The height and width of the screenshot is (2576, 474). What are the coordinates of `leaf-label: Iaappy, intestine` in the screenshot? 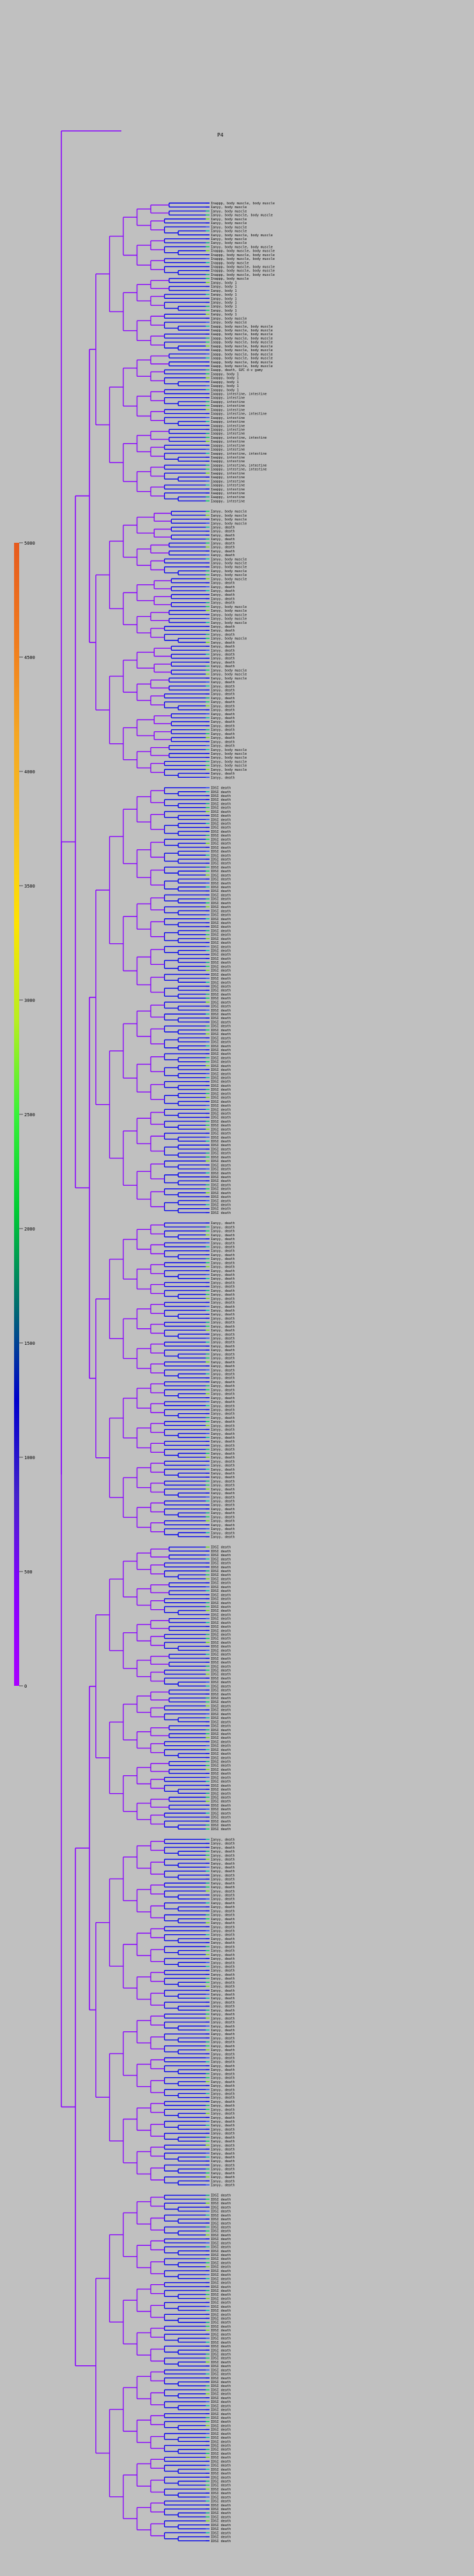 It's located at (228, 406).